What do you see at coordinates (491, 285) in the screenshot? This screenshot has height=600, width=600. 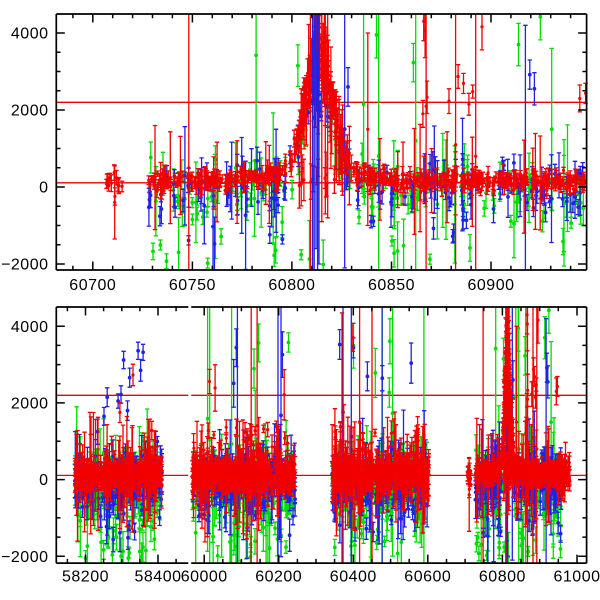 I see `svg-text: 60900` at bounding box center [491, 285].